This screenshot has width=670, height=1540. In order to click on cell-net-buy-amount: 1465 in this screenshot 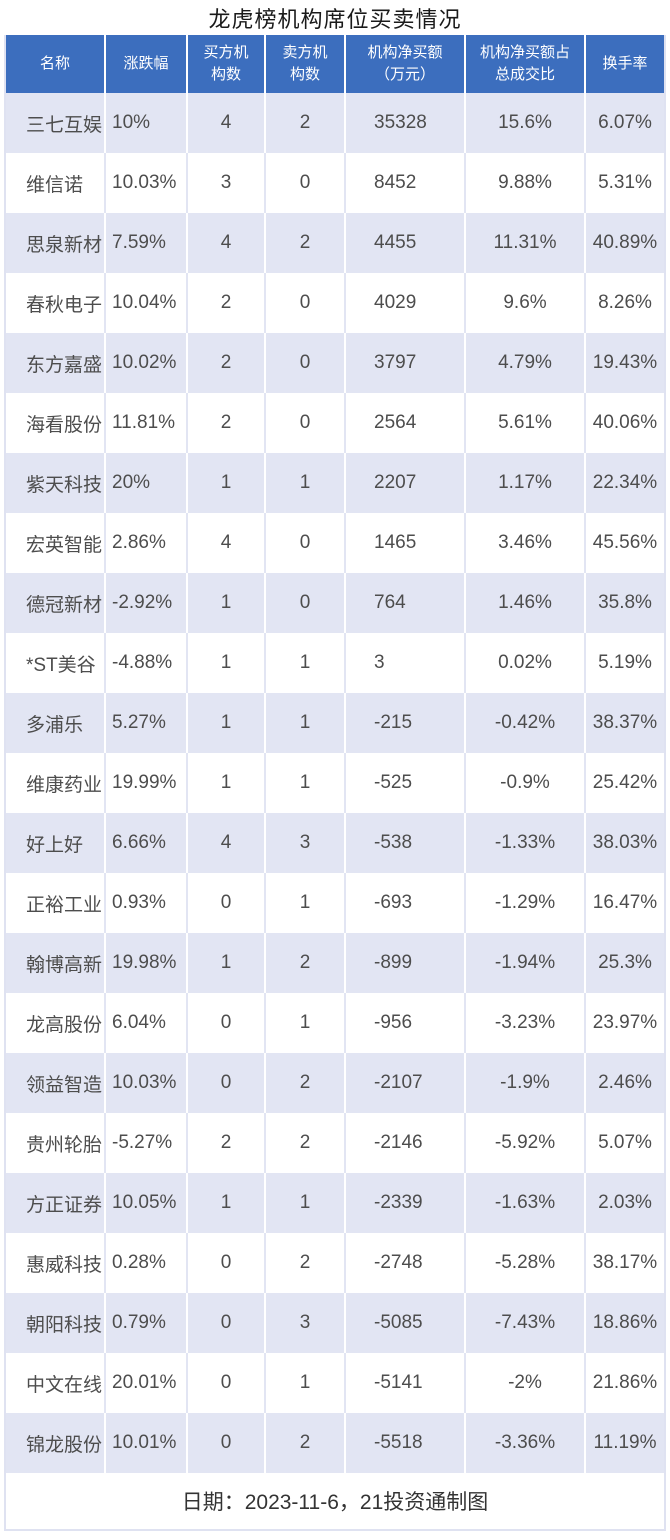, I will do `click(405, 543)`.